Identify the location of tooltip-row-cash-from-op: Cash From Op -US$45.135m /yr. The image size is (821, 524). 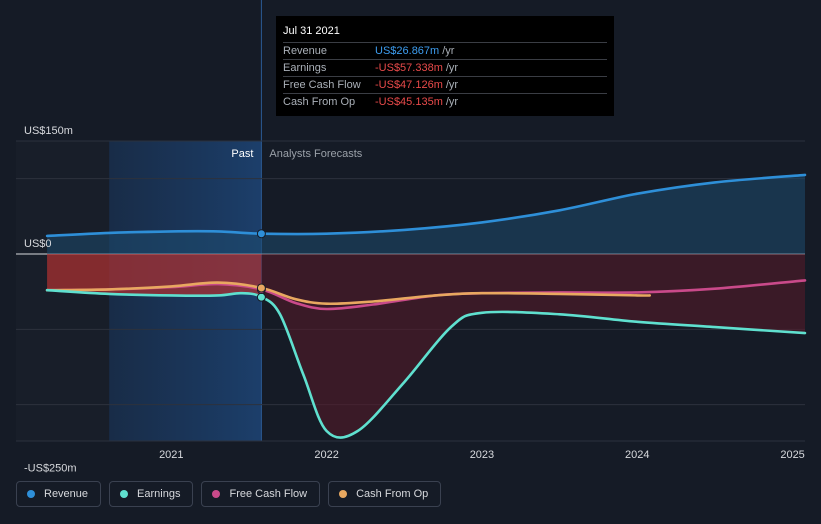
(445, 101).